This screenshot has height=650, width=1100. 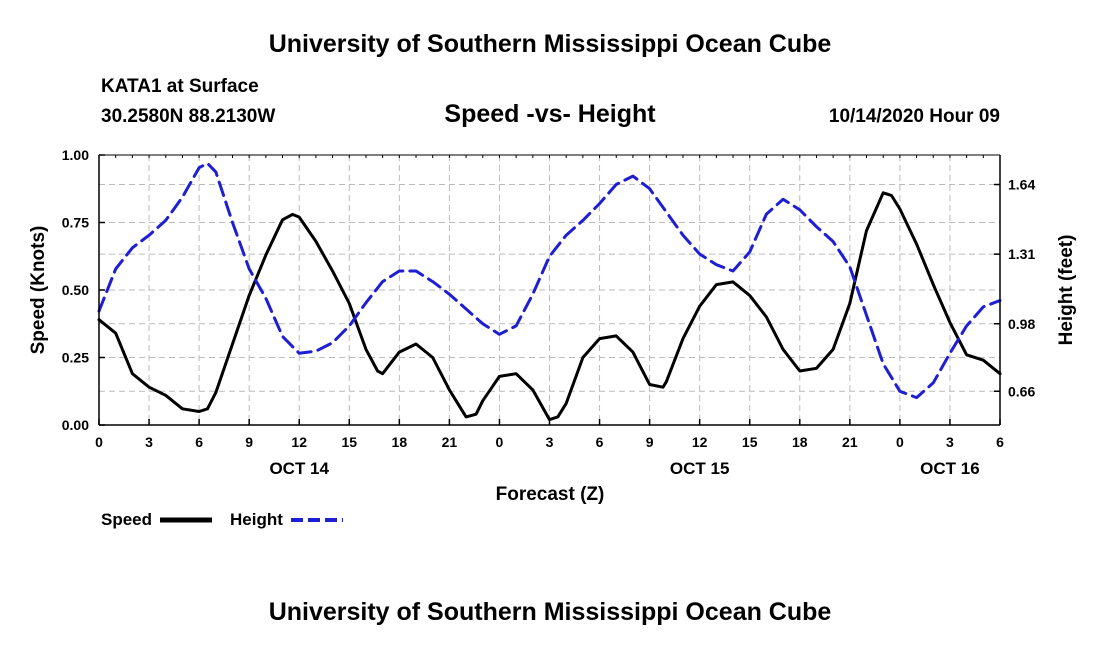 What do you see at coordinates (256, 519) in the screenshot?
I see `legend-label-height: Height` at bounding box center [256, 519].